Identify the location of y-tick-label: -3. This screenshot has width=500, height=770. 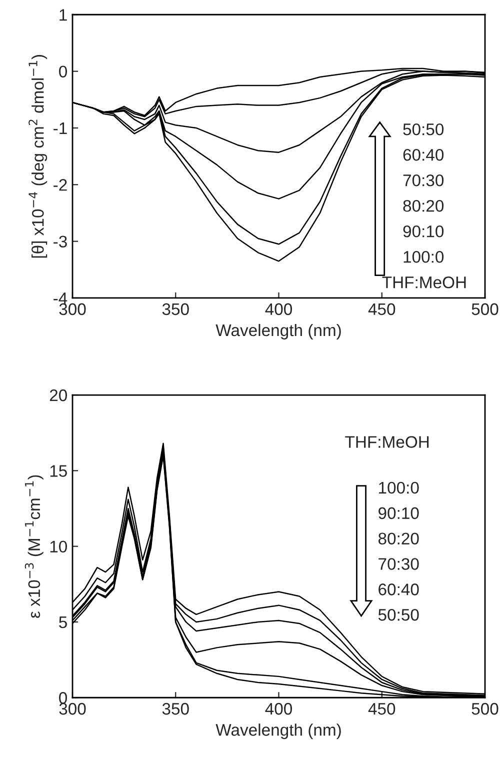
(60, 242).